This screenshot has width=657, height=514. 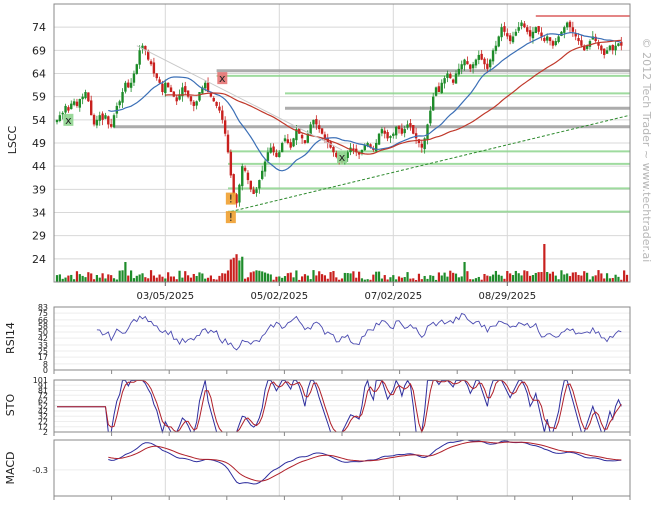 I want to click on rsi-line, so click(x=359, y=331).